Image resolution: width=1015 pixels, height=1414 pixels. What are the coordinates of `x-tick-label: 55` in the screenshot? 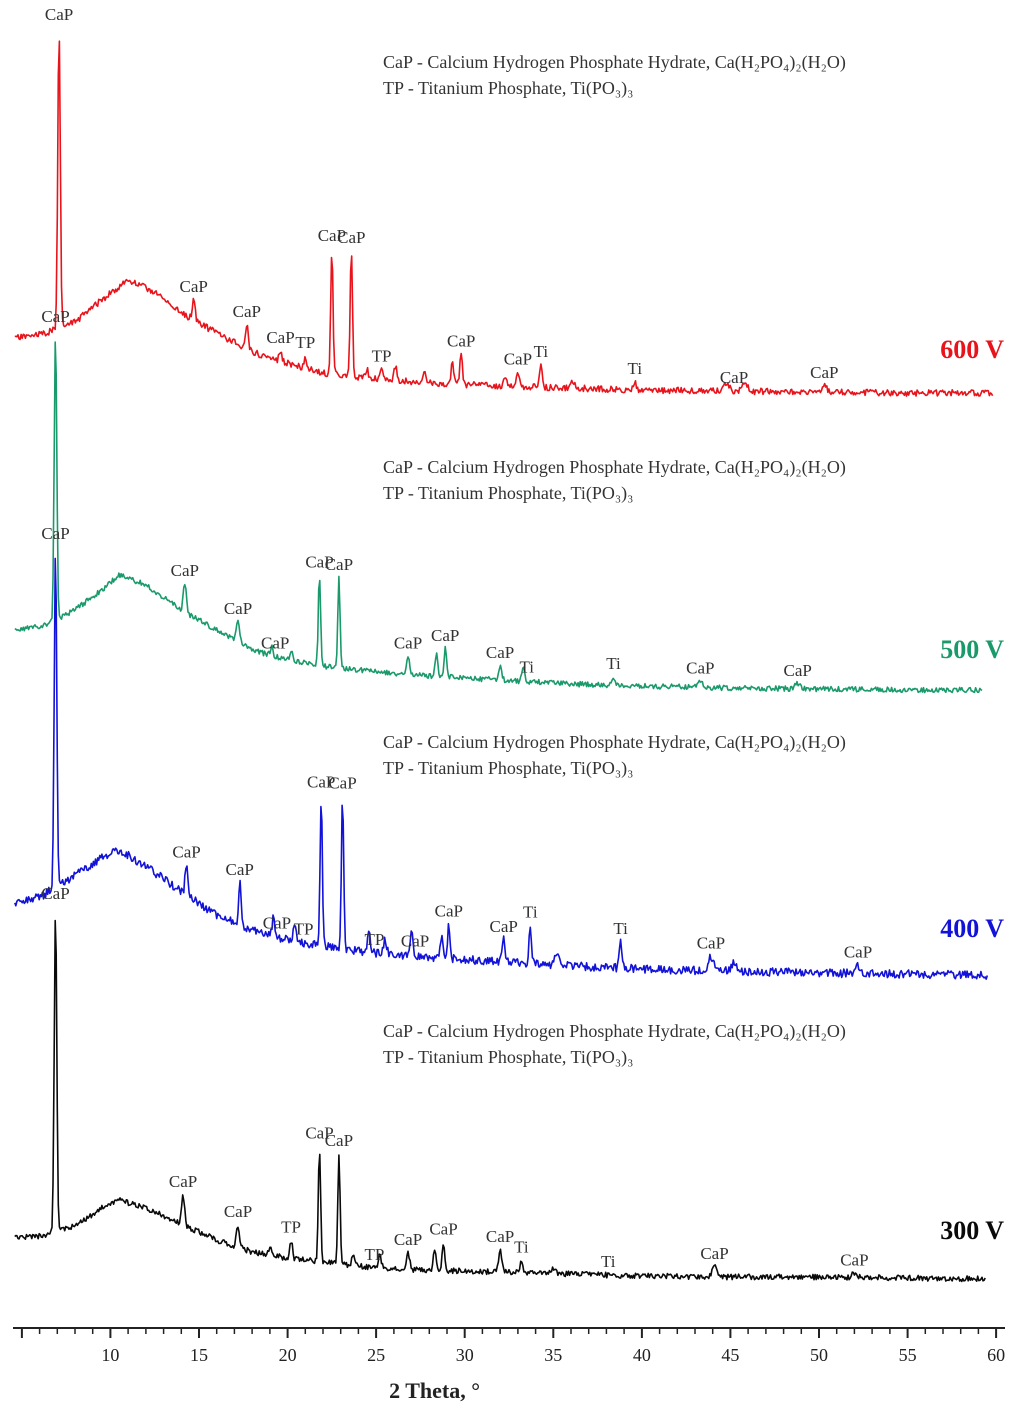 It's located at (908, 1355).